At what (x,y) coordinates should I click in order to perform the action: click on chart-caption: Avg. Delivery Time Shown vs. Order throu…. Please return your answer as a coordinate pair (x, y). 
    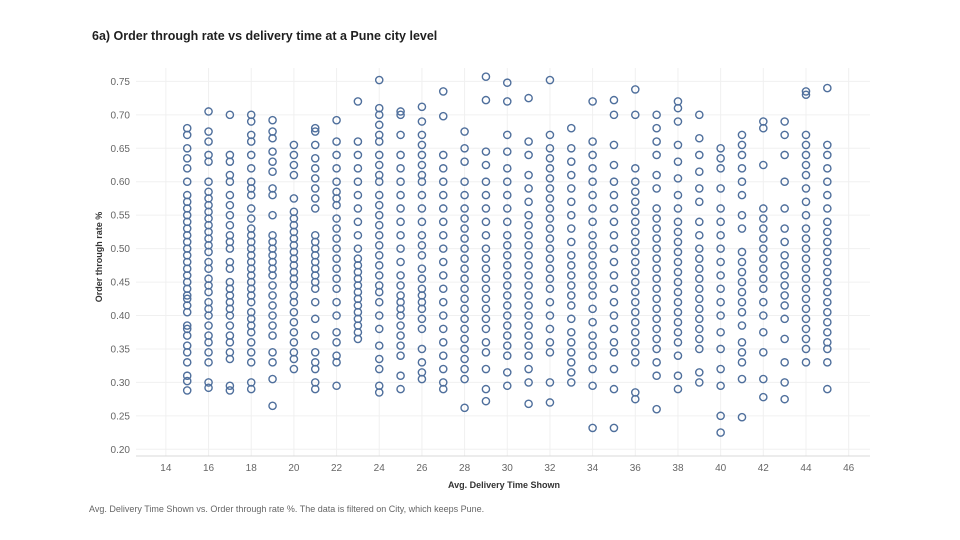
    Looking at the image, I should click on (287, 509).